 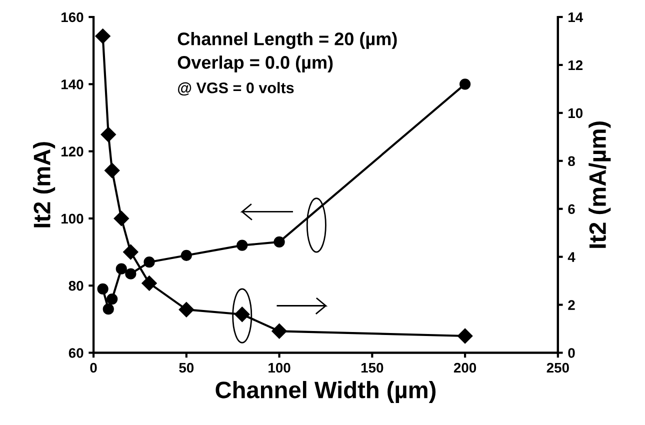 I want to click on y-axis-title: It2 (mA), so click(x=44, y=185).